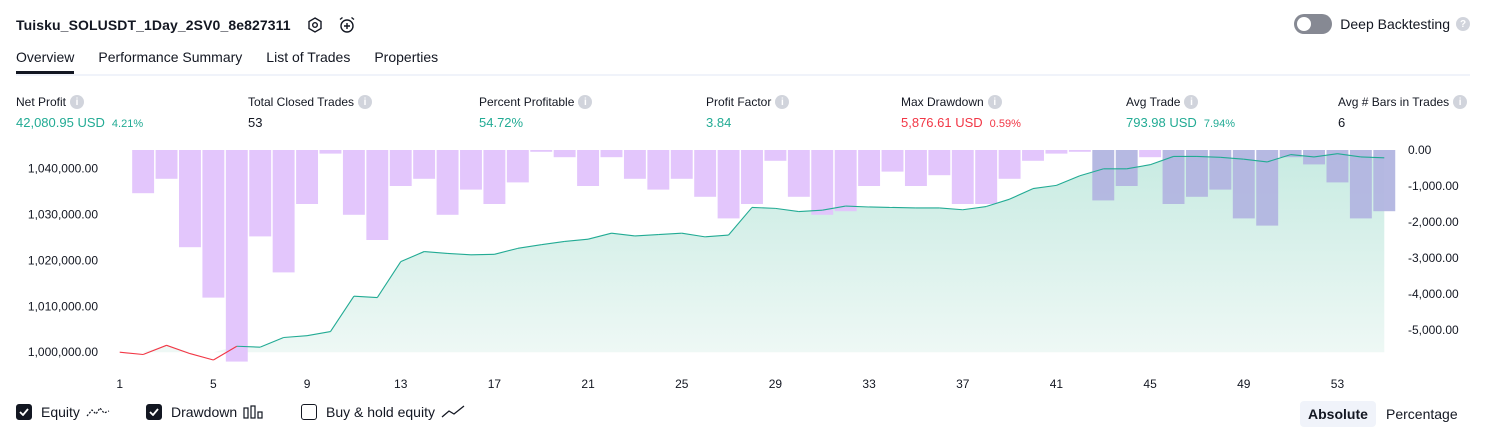  What do you see at coordinates (1161, 122) in the screenshot?
I see `metric-value: 793.98 USD` at bounding box center [1161, 122].